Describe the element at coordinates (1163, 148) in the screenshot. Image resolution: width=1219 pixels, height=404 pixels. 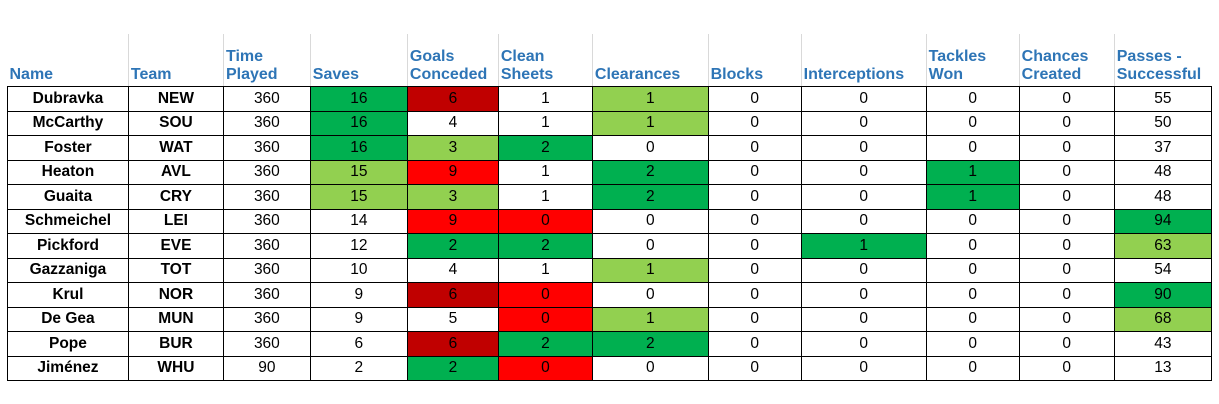
I see `cell-passes-successful: 37` at that location.